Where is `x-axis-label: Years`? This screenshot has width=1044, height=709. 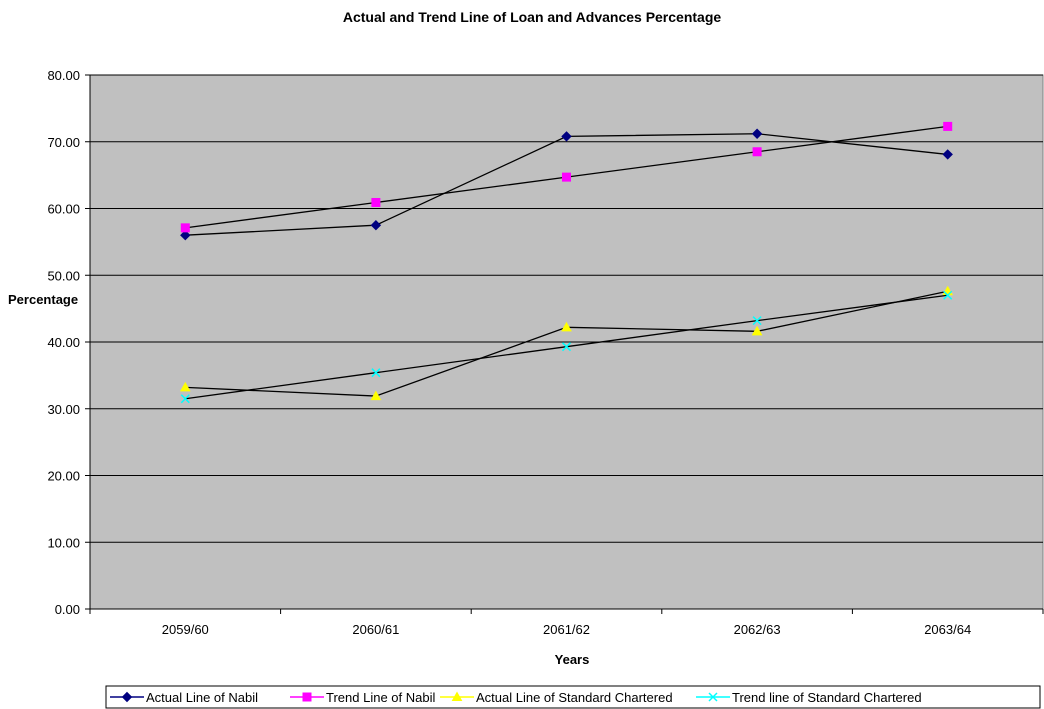 x-axis-label: Years is located at coordinates (572, 659).